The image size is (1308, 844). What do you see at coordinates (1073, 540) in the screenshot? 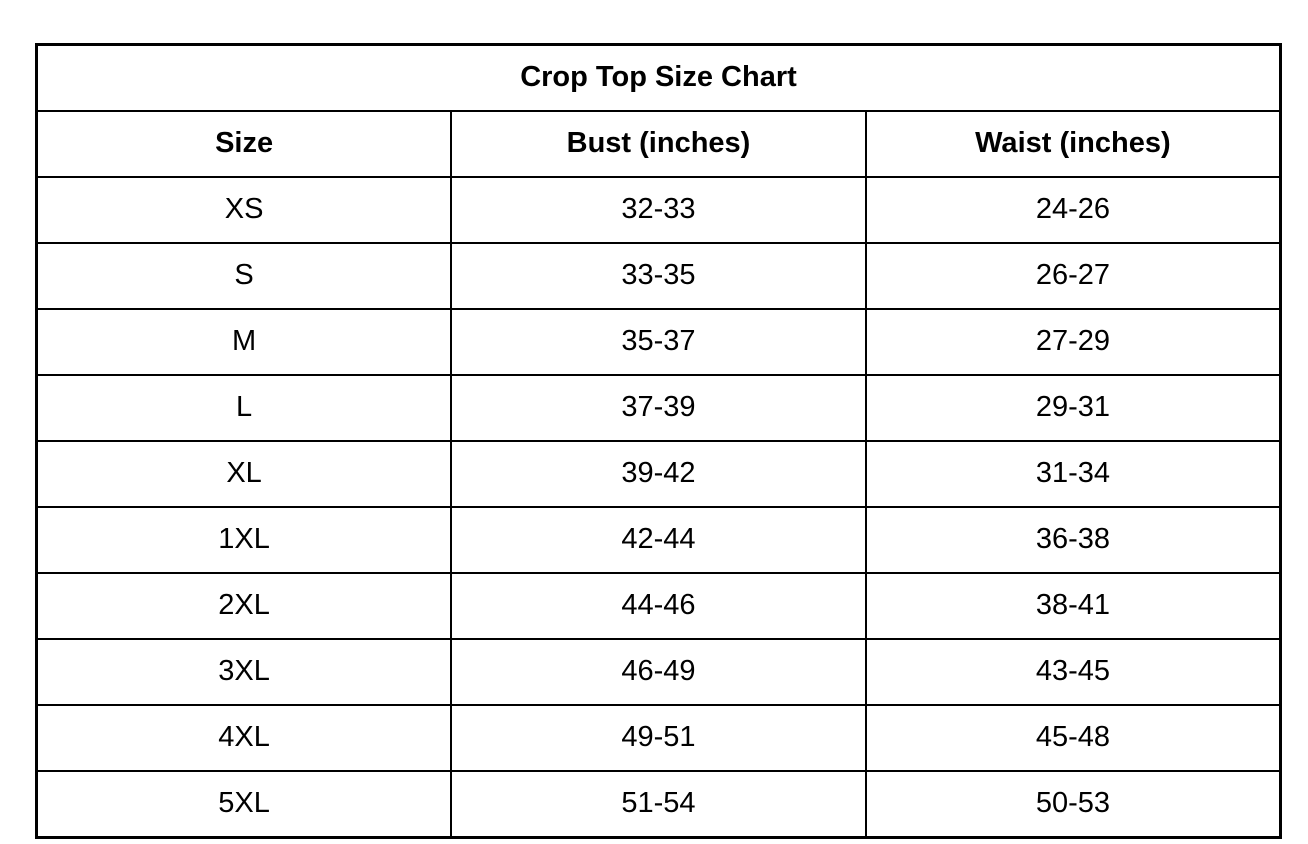
I see `waist-cell: 36-38` at bounding box center [1073, 540].